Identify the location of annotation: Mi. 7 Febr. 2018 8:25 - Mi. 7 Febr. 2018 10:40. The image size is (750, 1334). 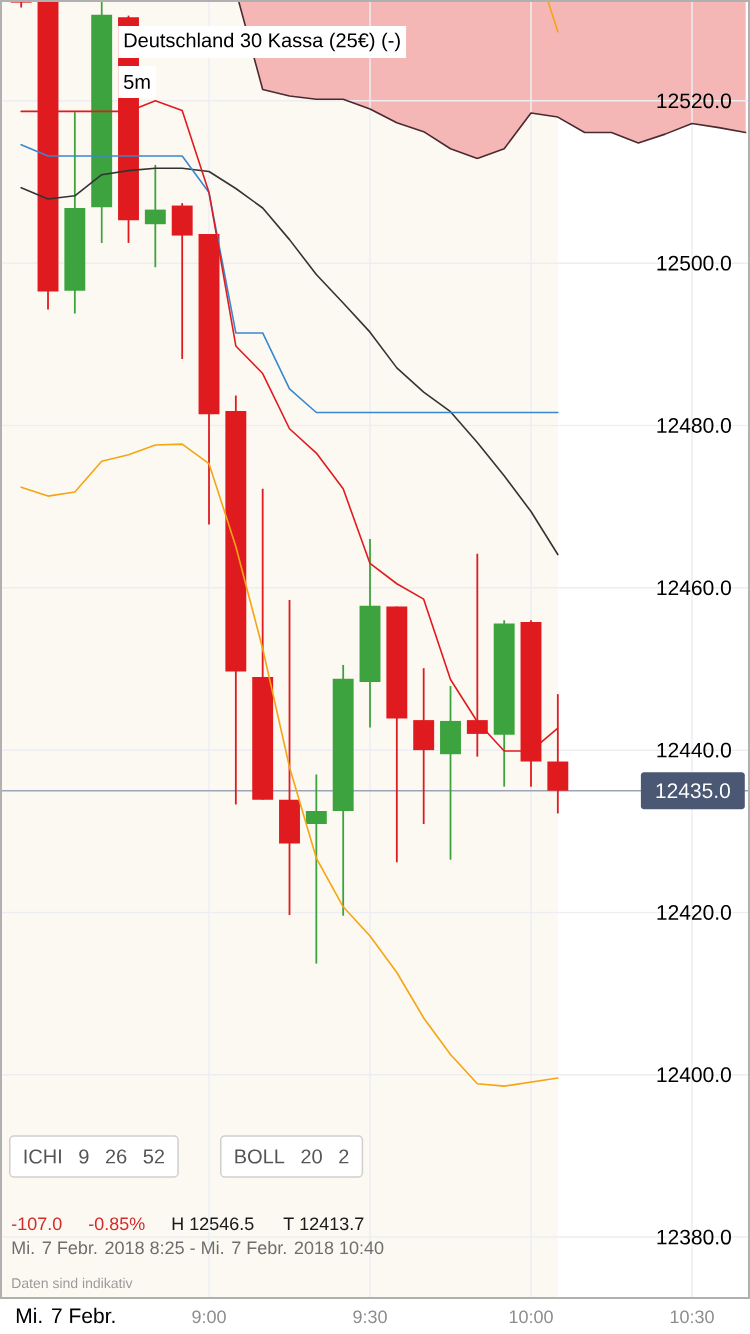
(198, 1247).